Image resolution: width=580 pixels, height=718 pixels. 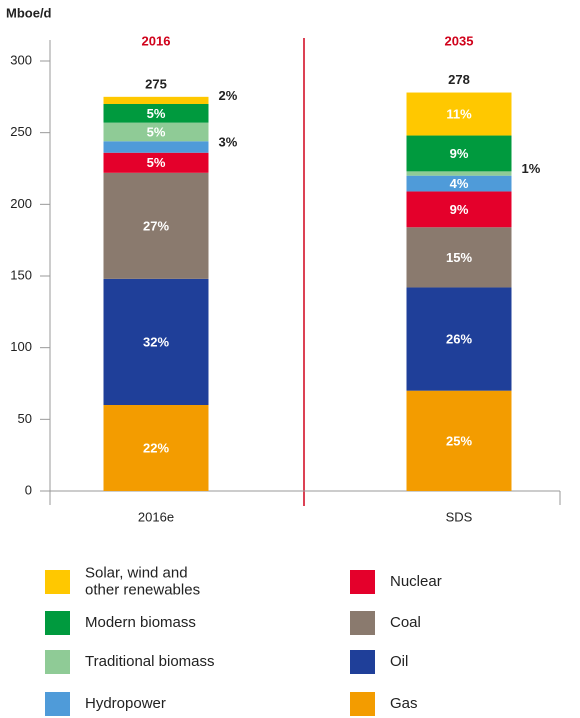 What do you see at coordinates (228, 95) in the screenshot?
I see `data-label: 2%` at bounding box center [228, 95].